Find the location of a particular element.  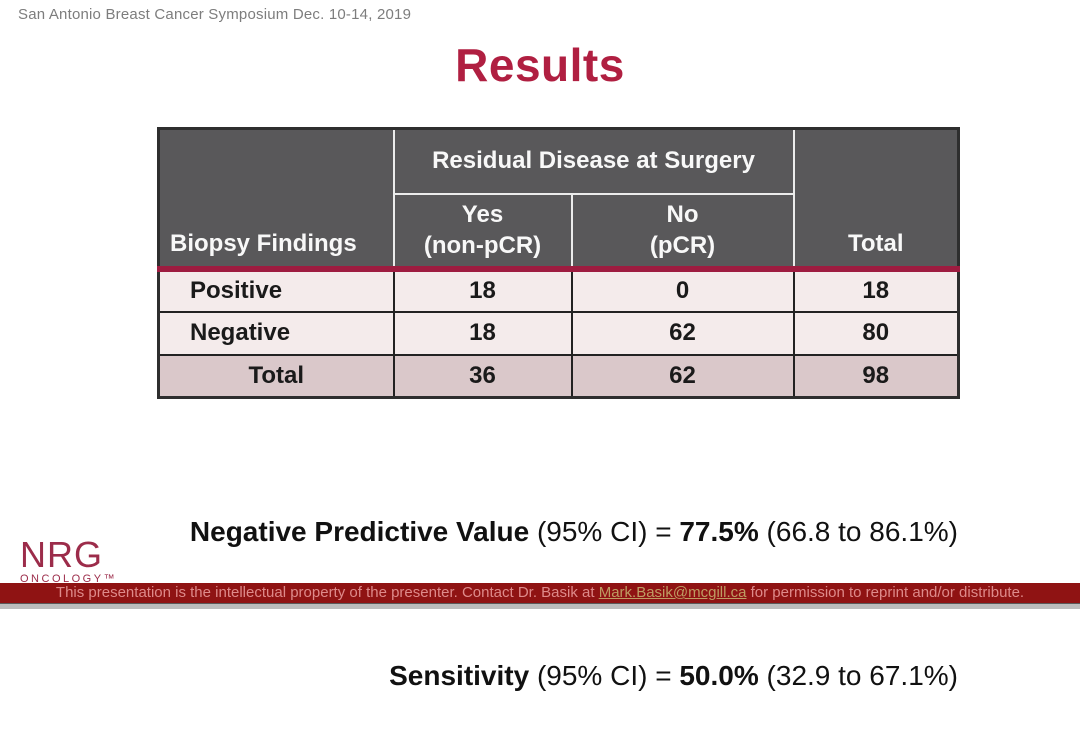

sensitivity-label: Sensitivity is located at coordinates (459, 675).